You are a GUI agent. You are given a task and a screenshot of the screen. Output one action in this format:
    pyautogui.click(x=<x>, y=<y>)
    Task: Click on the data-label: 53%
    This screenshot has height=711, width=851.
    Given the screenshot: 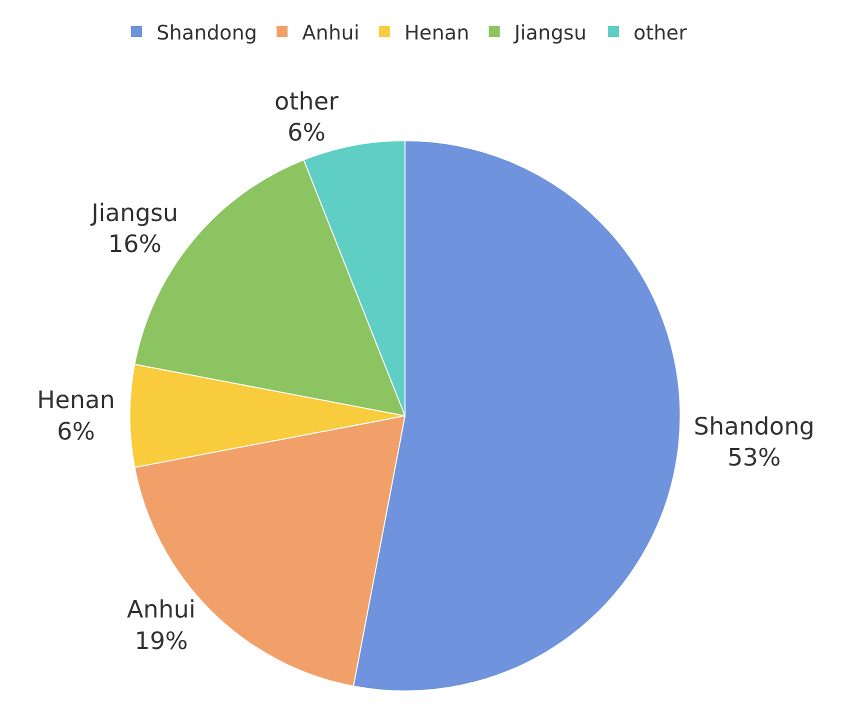 What is the action you would take?
    pyautogui.click(x=754, y=458)
    